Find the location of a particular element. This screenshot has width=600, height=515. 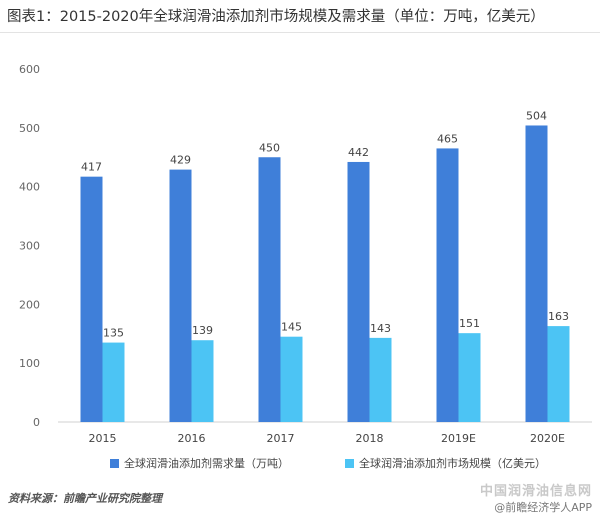

x-tick-label: 2019E is located at coordinates (458, 438).